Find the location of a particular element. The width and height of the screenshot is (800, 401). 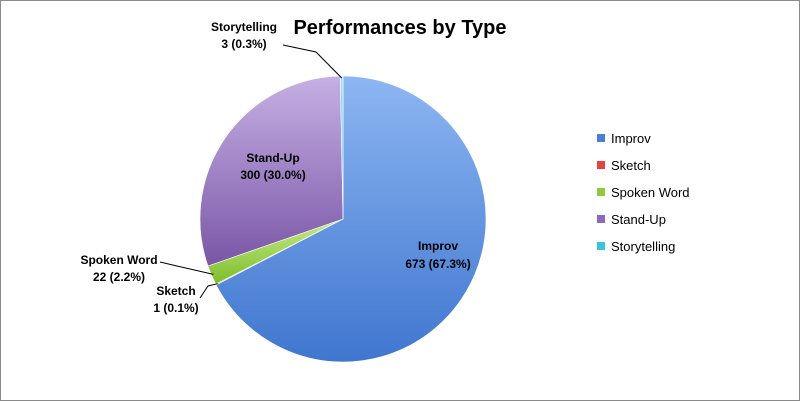

legend-swatch-spoken-word is located at coordinates (601, 192).